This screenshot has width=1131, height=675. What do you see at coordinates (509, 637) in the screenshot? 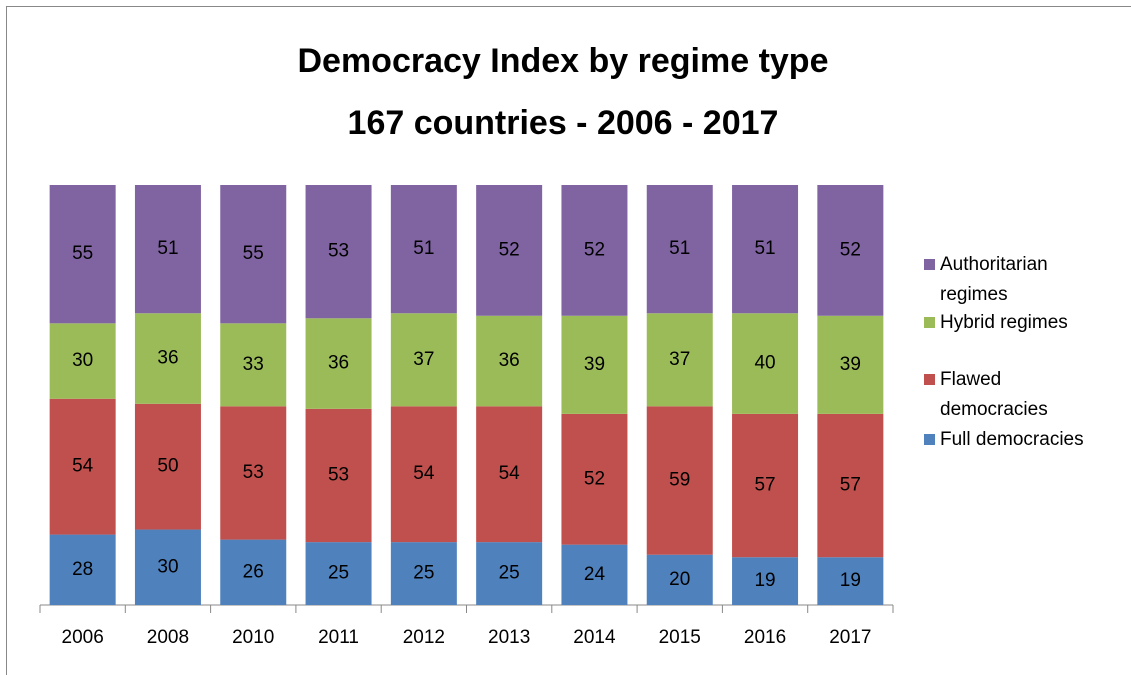
I see `x-tick-label: 2013` at bounding box center [509, 637].